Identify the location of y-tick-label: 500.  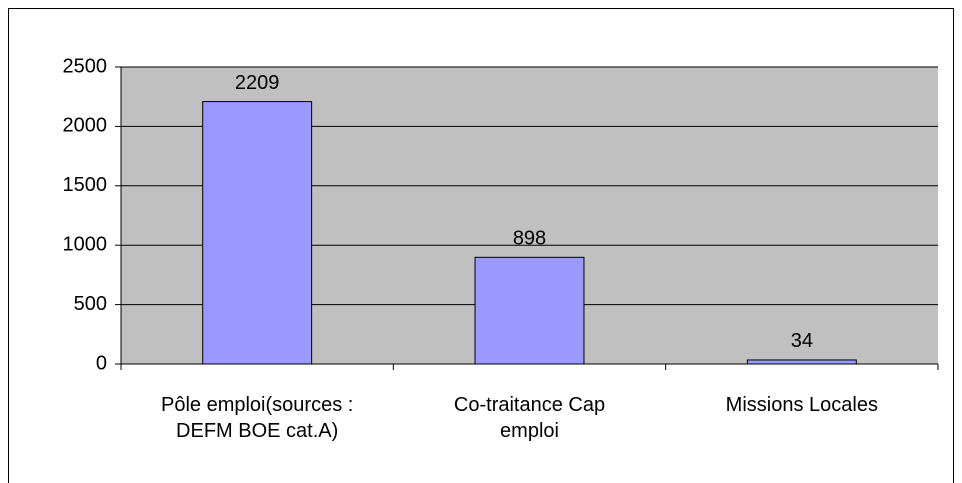
(90, 304).